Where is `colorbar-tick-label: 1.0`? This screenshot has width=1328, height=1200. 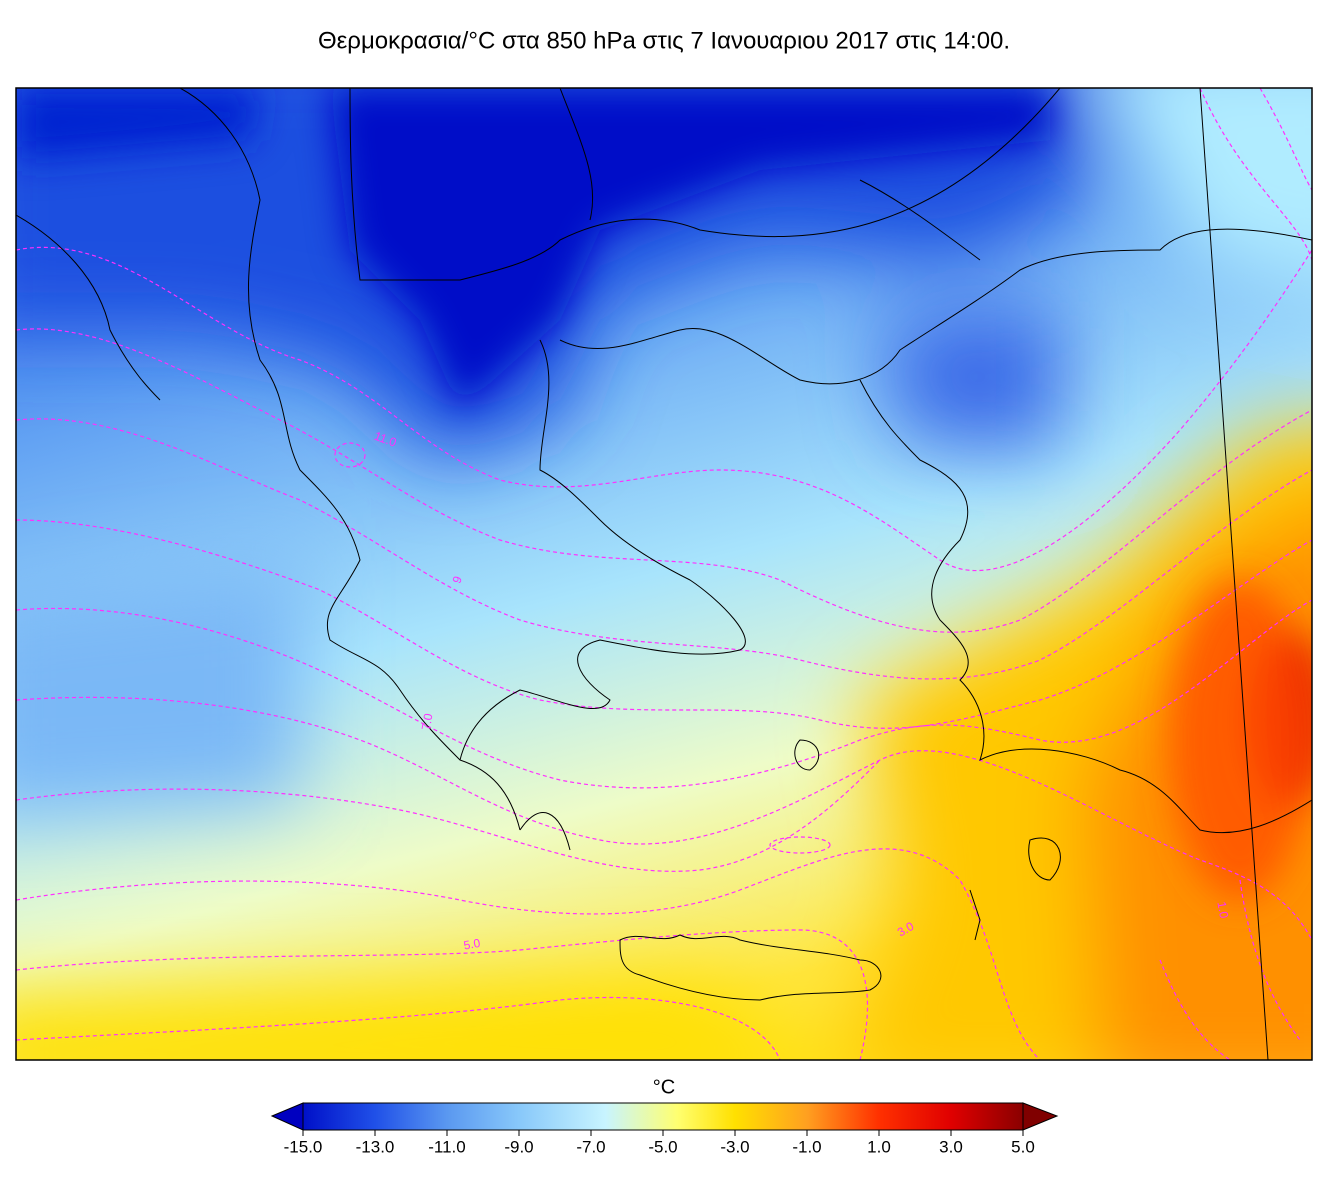
colorbar-tick-label: 1.0 is located at coordinates (879, 1146).